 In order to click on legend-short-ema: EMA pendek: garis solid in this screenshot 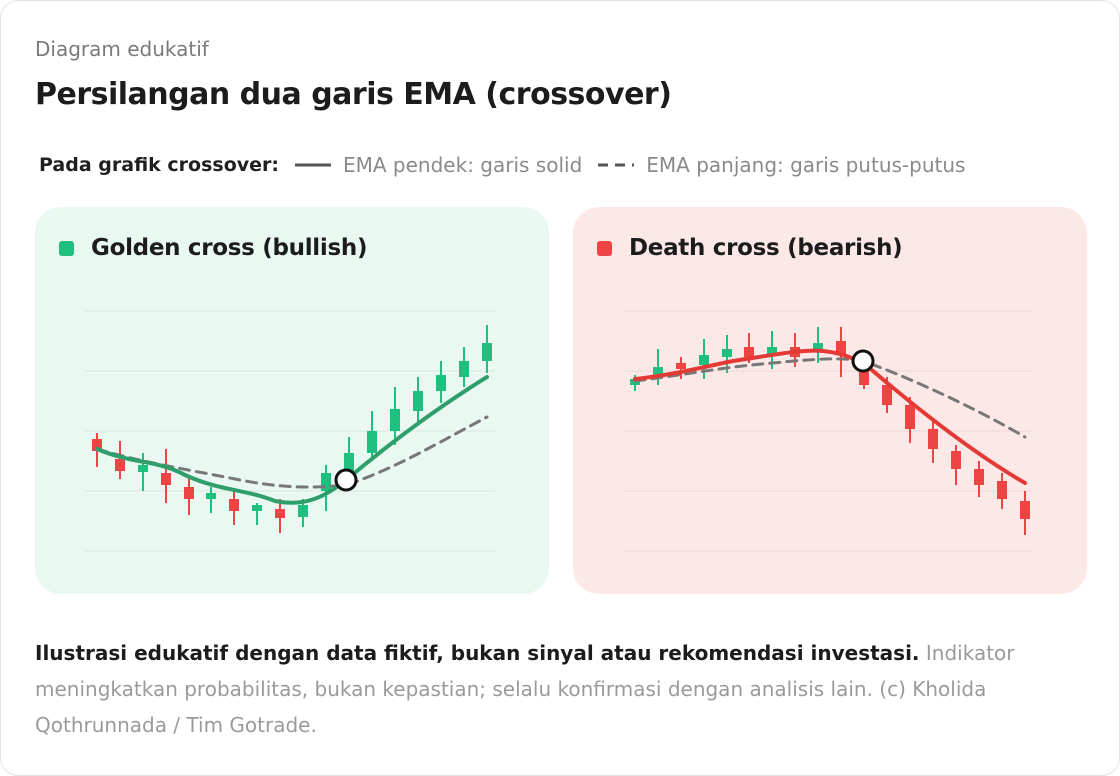, I will do `click(438, 165)`.